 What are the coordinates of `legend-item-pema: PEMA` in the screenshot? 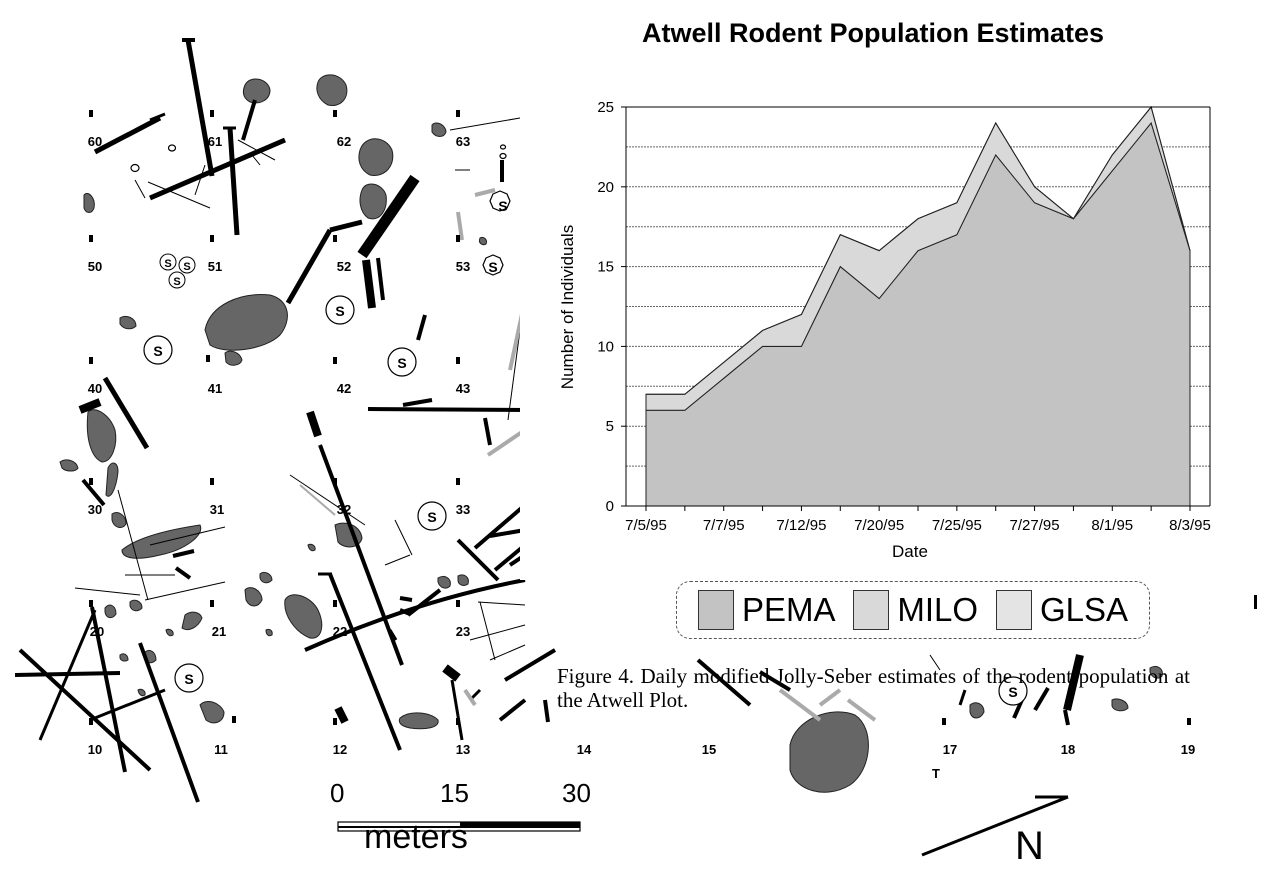 It's located at (766, 610).